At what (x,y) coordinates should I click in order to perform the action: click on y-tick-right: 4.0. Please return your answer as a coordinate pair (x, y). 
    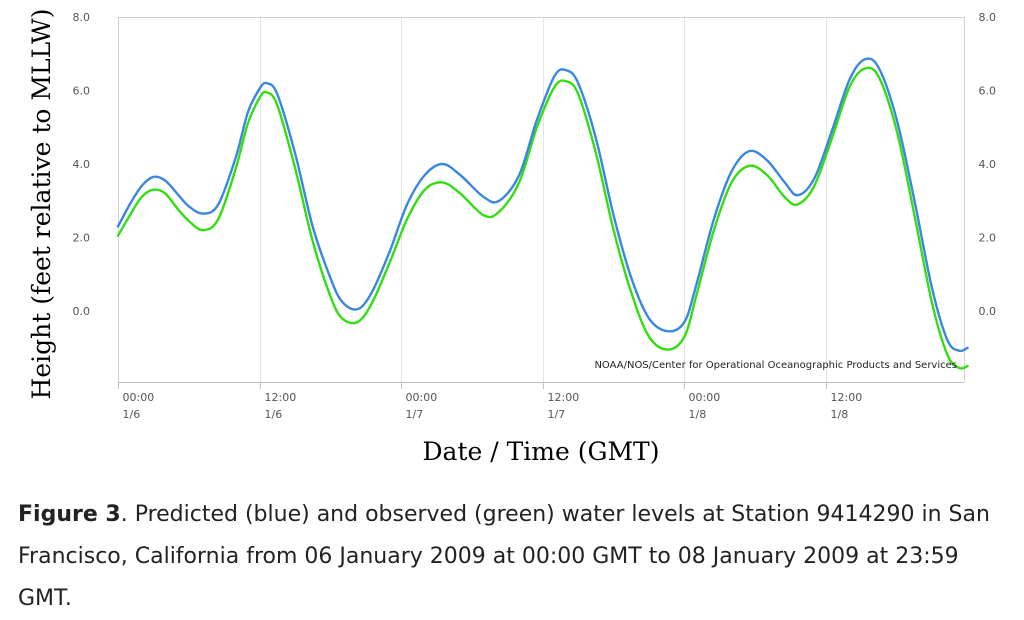
    Looking at the image, I should click on (988, 164).